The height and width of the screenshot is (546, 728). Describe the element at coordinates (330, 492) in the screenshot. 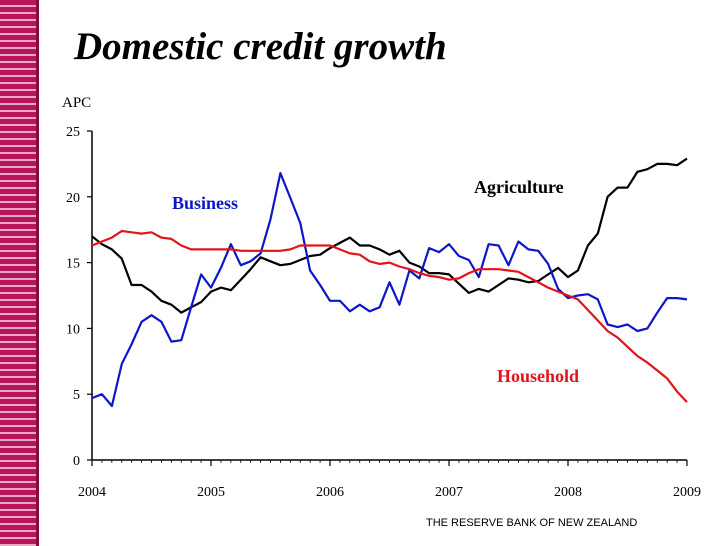

I see `x-tick-label: 2006` at that location.